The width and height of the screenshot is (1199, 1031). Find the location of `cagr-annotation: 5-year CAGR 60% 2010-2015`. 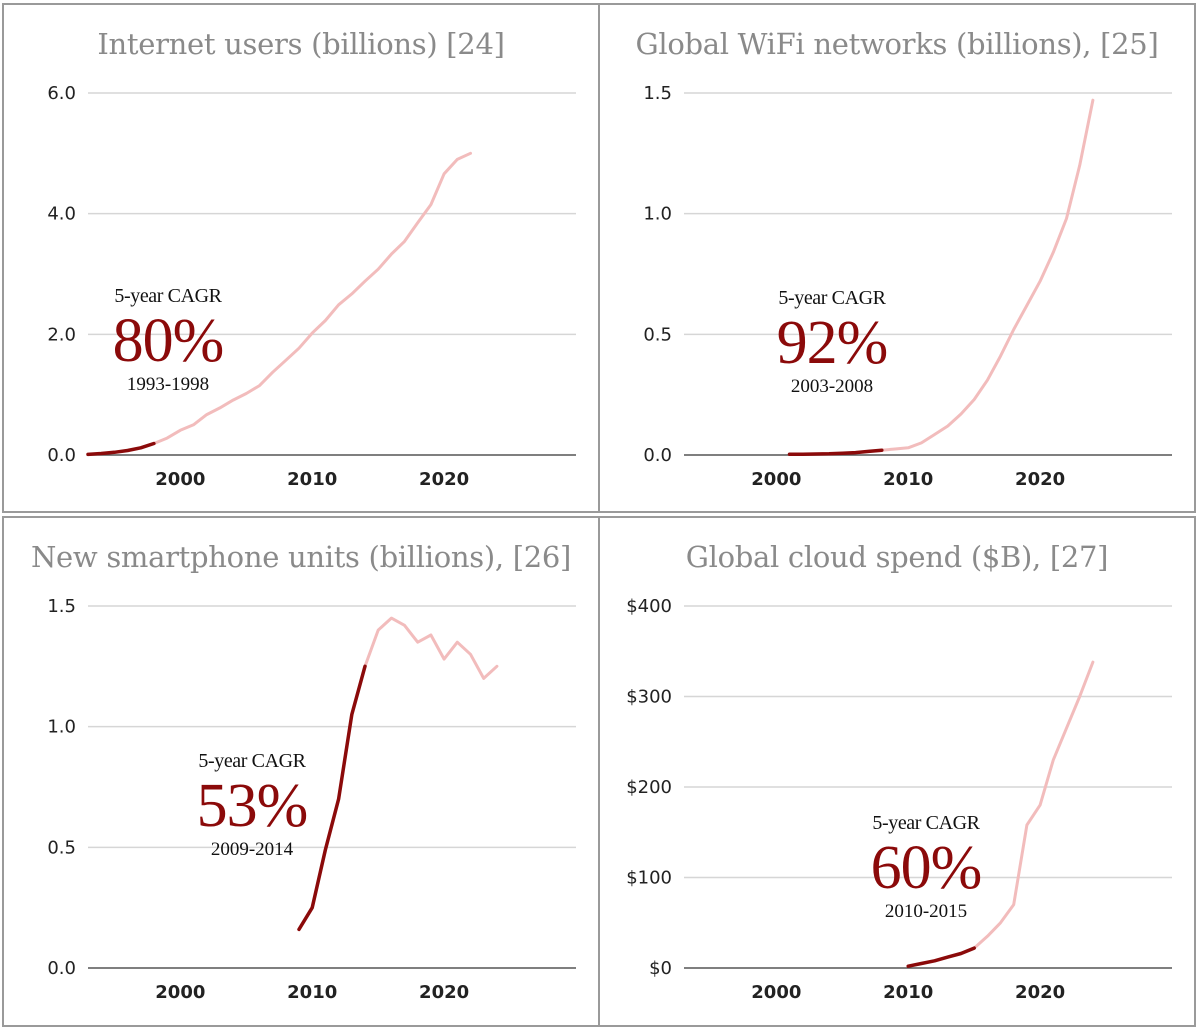

cagr-annotation: 5-year CAGR 60% 2010-2015 is located at coordinates (926, 867).